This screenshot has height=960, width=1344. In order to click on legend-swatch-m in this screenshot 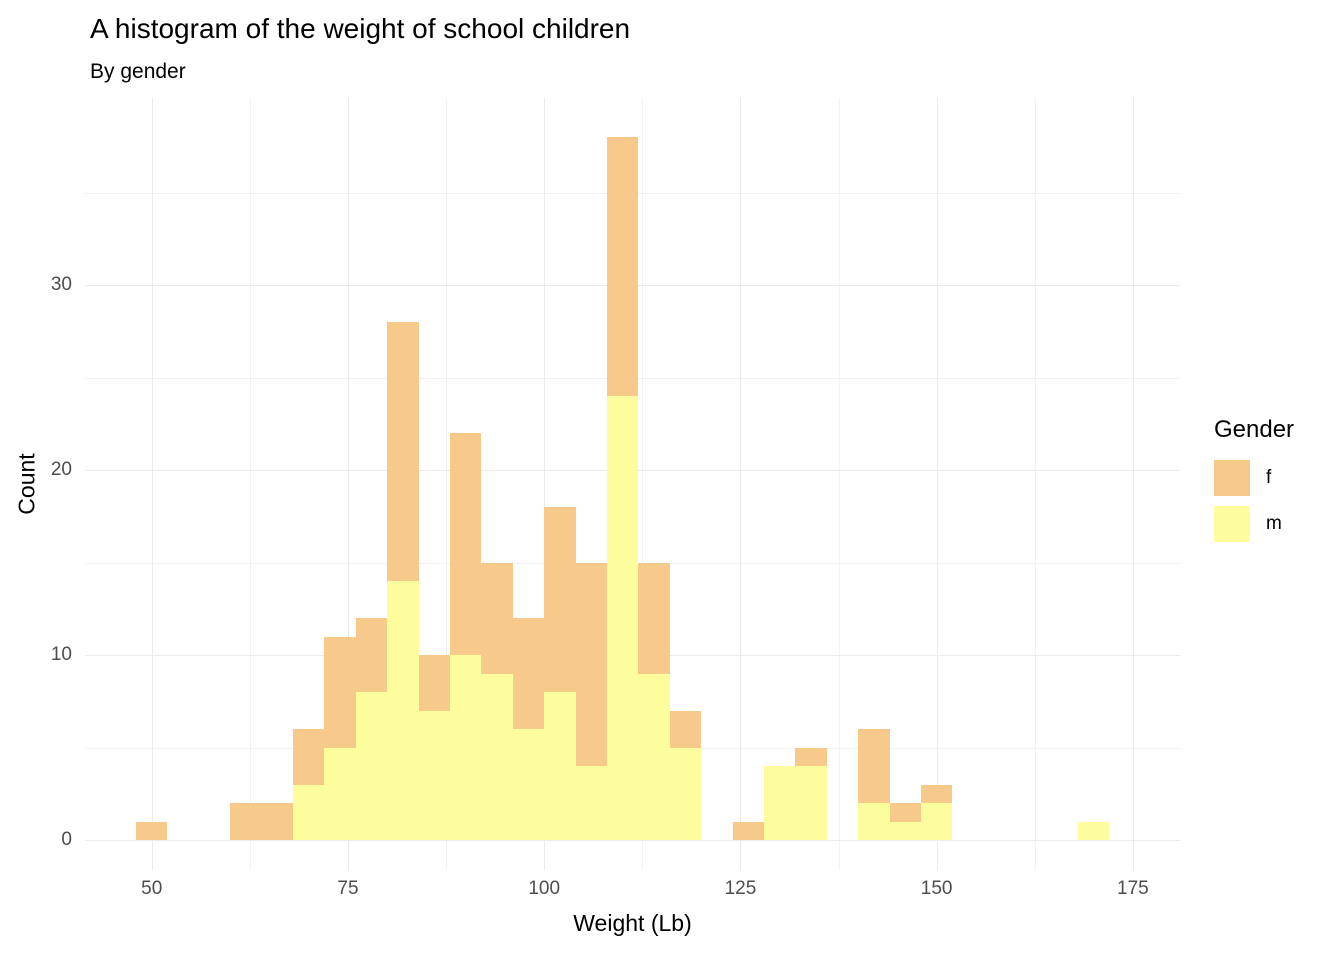, I will do `click(1232, 524)`.